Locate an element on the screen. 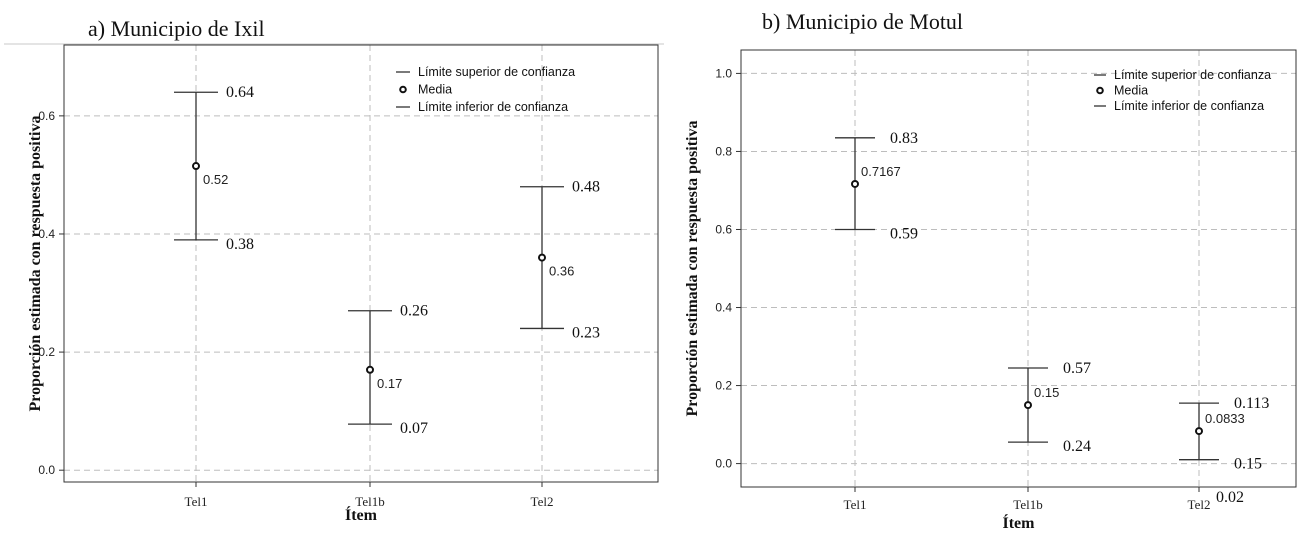  mean-value-label: 0.36 is located at coordinates (561, 271).